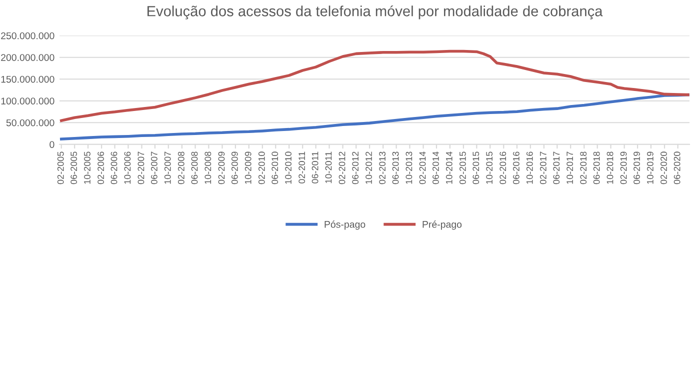 This screenshot has width=700, height=375. What do you see at coordinates (345, 225) in the screenshot?
I see `legend-label: Pós-pago` at bounding box center [345, 225].